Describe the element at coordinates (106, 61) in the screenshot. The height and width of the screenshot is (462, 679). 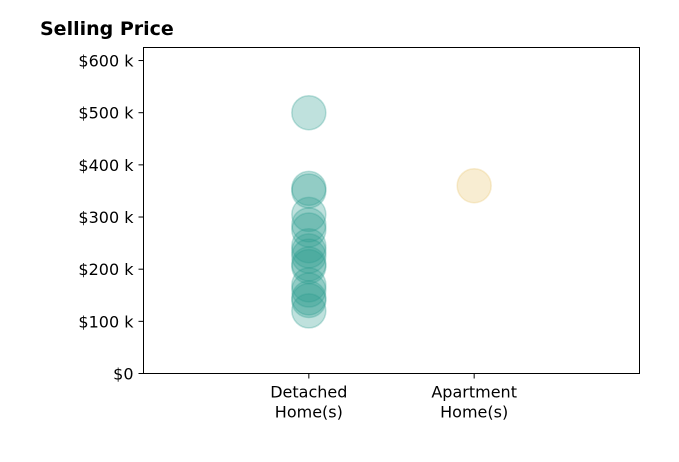
I see `y-tick-label: $600 k` at that location.